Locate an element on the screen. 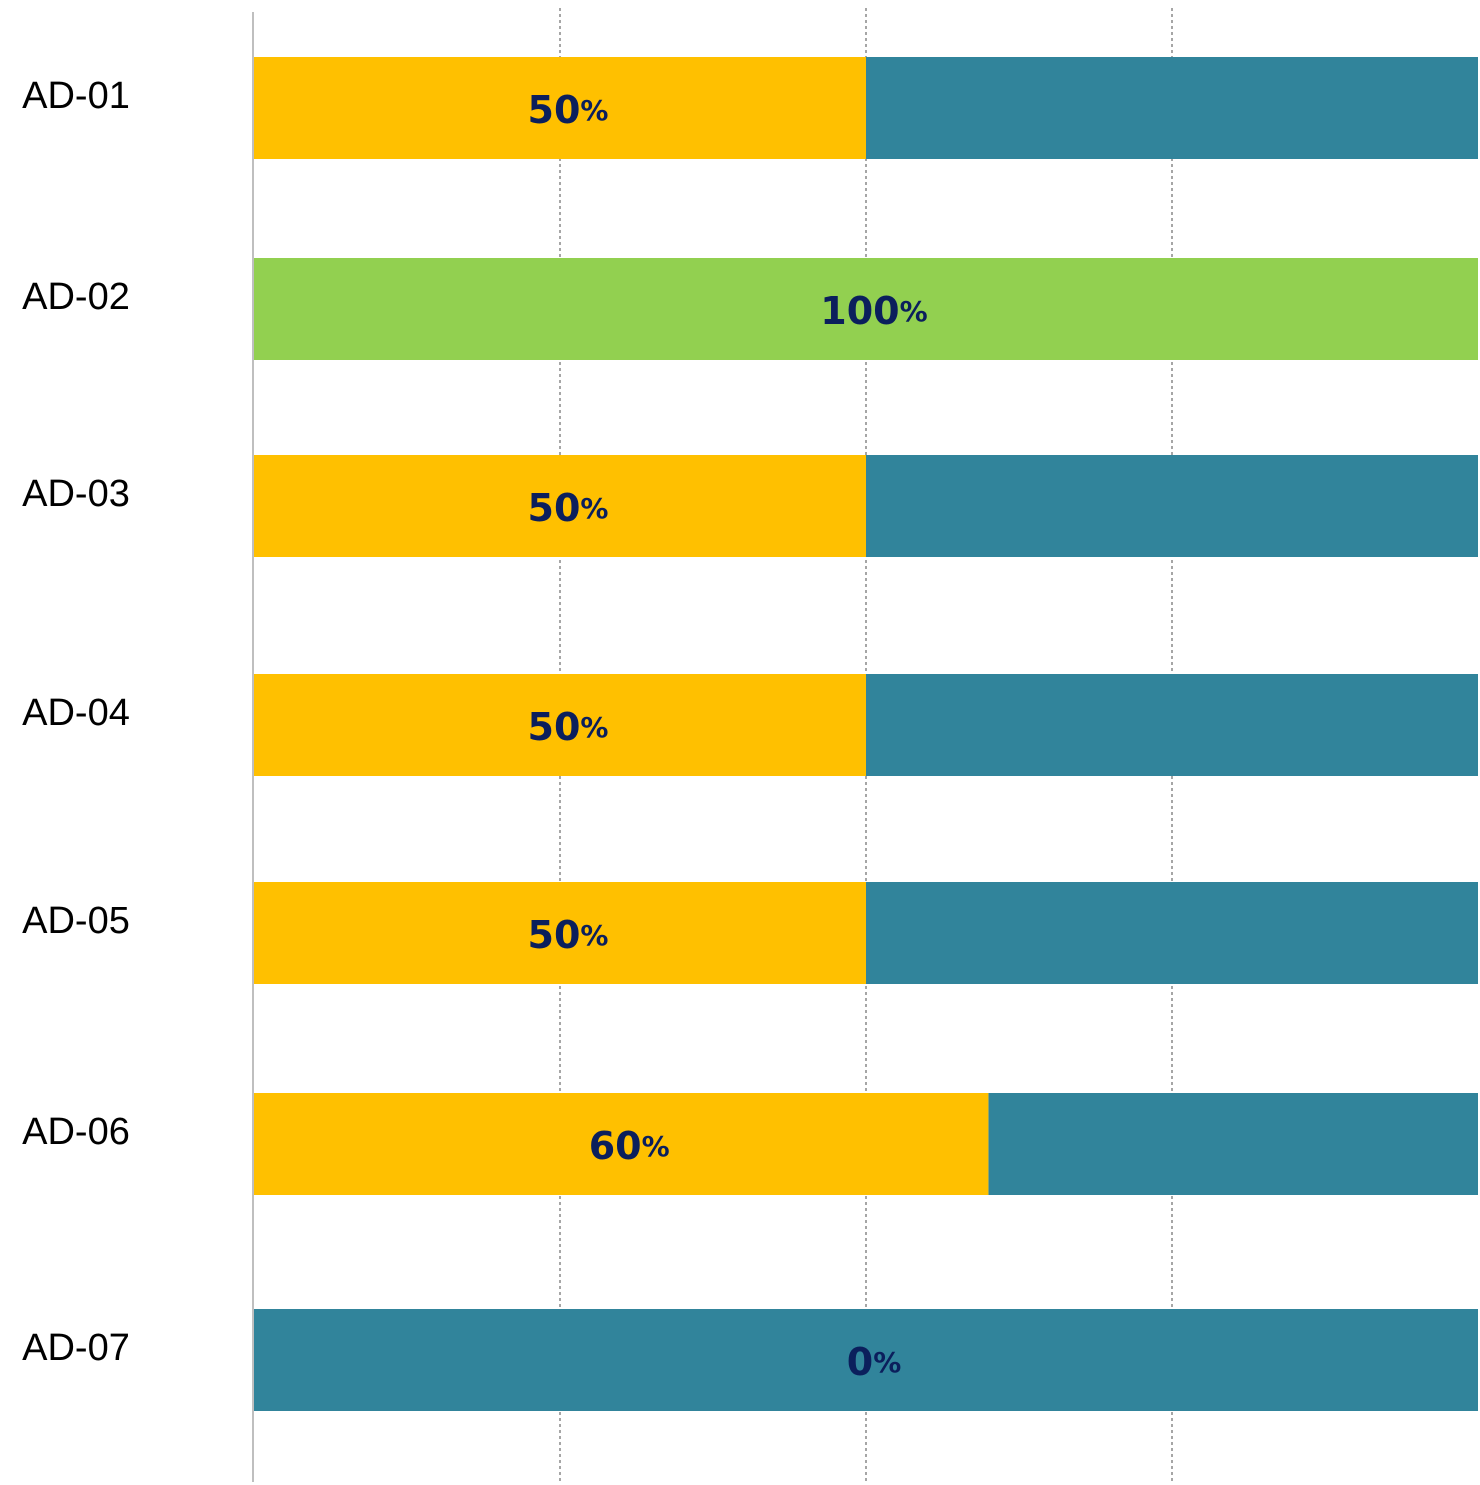 The image size is (1480, 1485). category-label: AD-03 is located at coordinates (76, 494).